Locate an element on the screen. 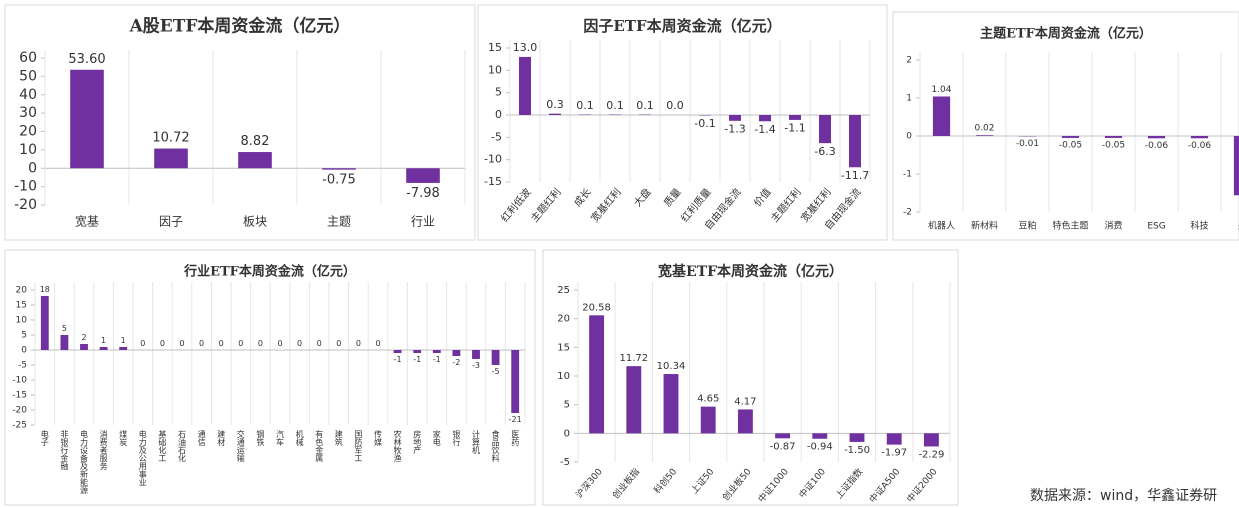 The width and height of the screenshot is (1239, 507). x-tick-label: 银行 is located at coordinates (456, 438).